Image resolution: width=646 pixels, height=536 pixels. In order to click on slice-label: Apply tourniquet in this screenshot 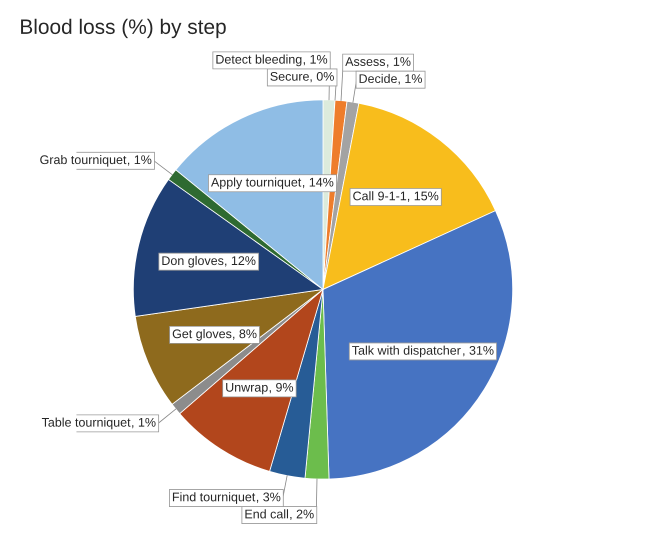, I will do `click(256, 183)`.